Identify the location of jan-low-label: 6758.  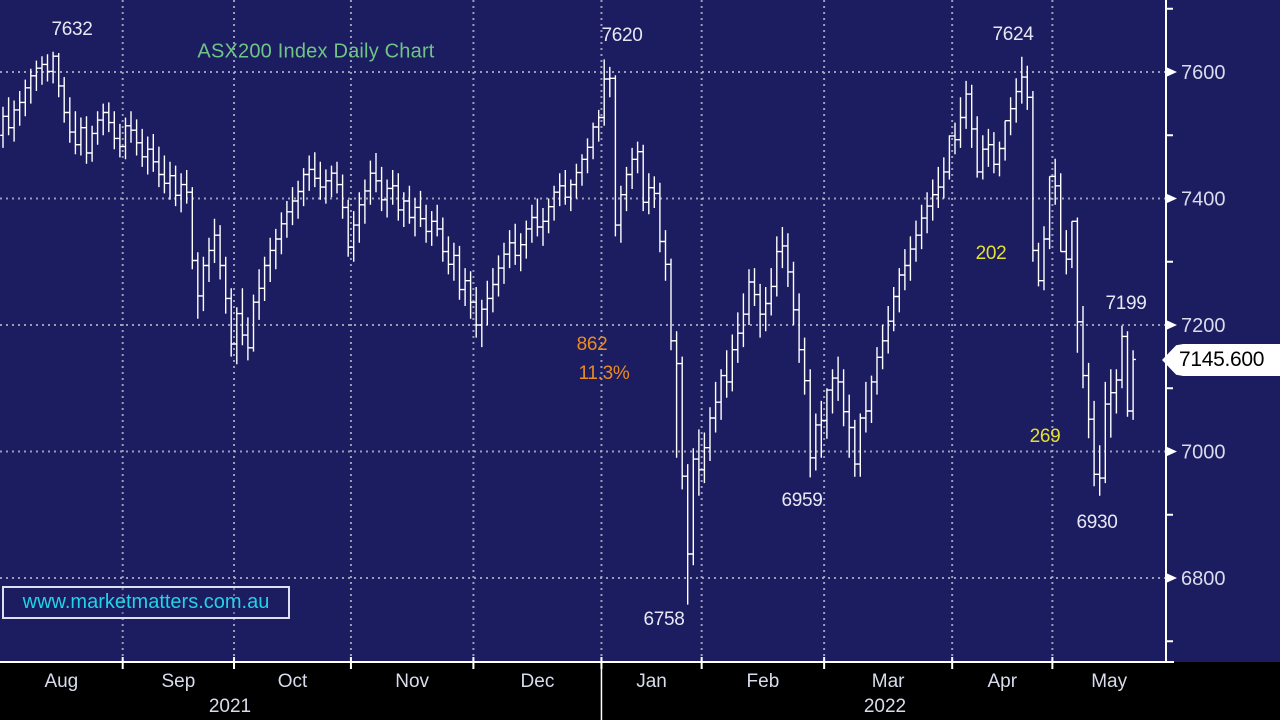
(664, 619).